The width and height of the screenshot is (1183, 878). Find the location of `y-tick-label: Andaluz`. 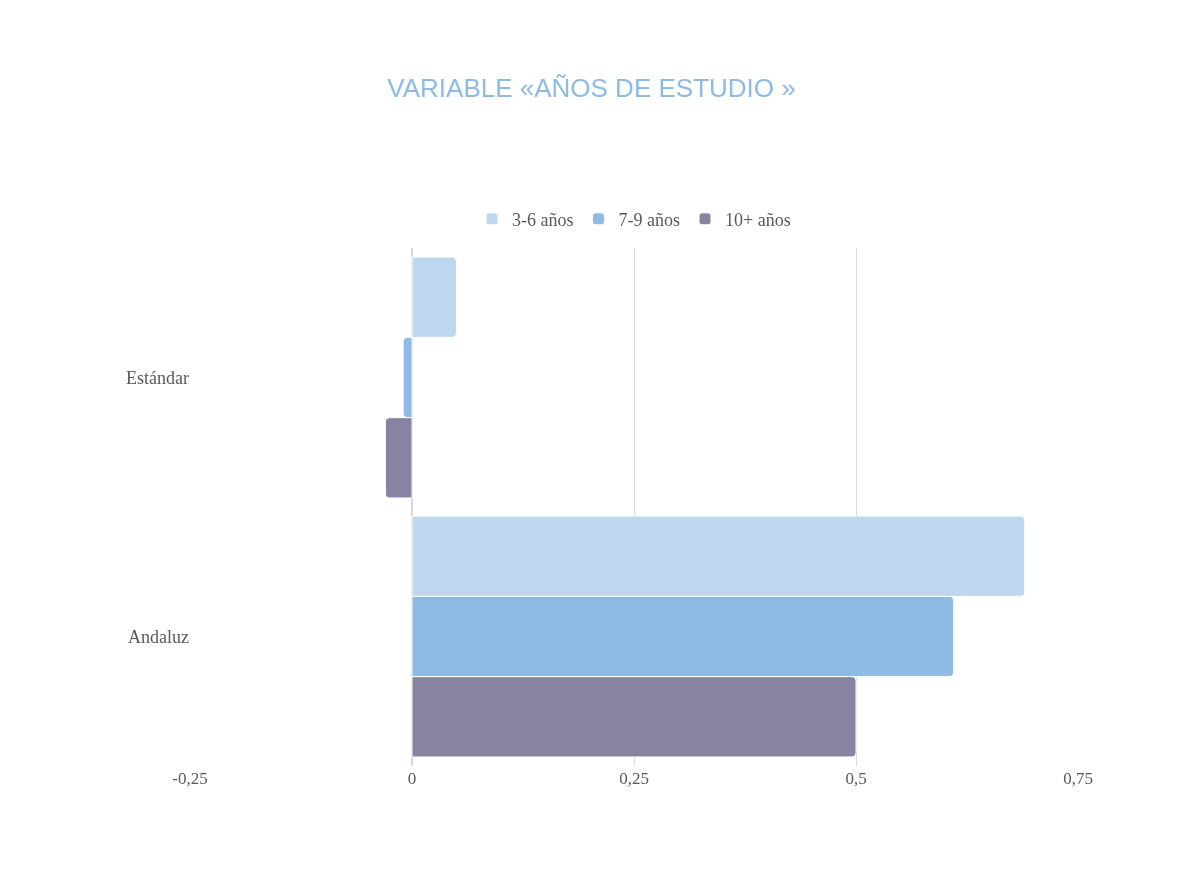

y-tick-label: Andaluz is located at coordinates (158, 636).